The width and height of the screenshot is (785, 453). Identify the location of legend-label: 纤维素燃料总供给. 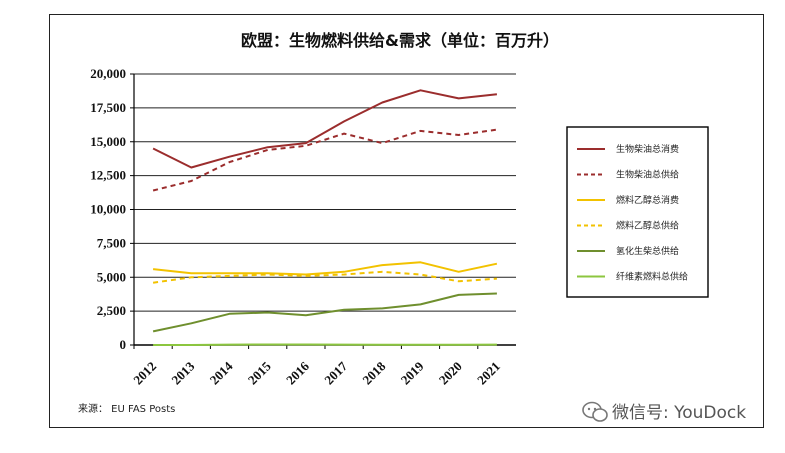
(652, 277).